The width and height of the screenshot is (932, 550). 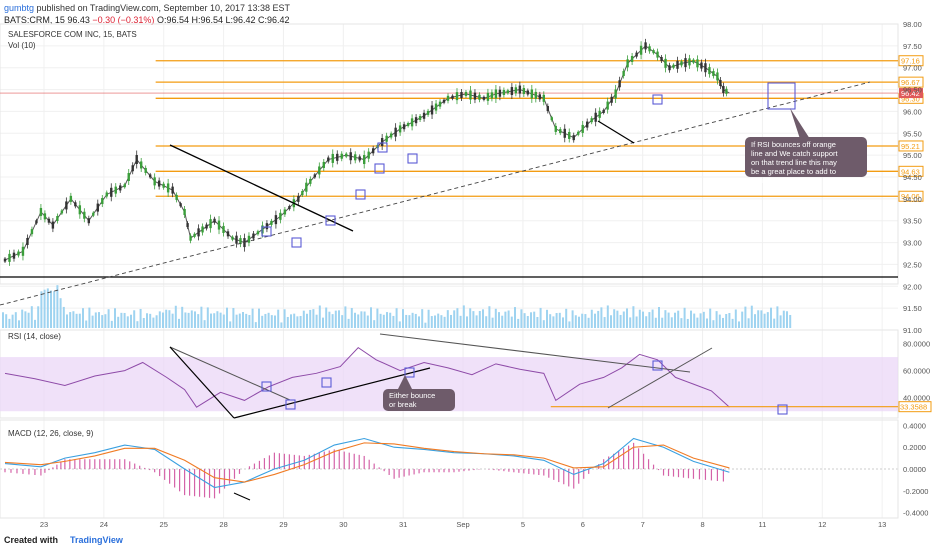 I want to click on last-price-tag, so click(x=911, y=93).